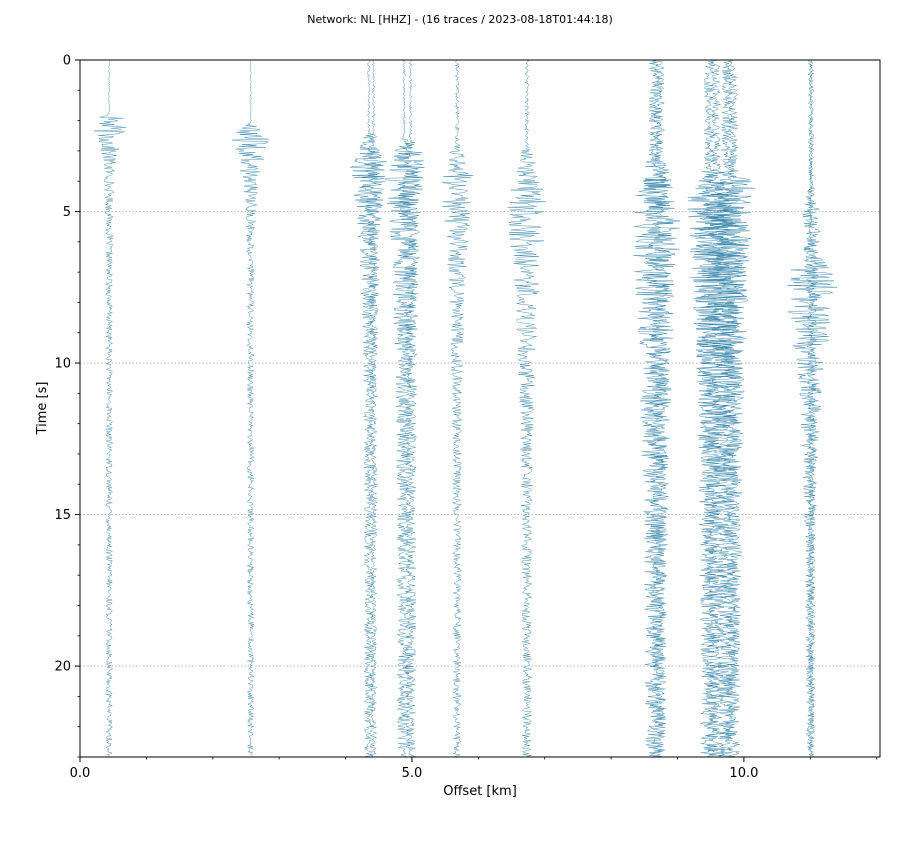 The width and height of the screenshot is (920, 860). What do you see at coordinates (67, 61) in the screenshot?
I see `y-tick-label: 0` at bounding box center [67, 61].